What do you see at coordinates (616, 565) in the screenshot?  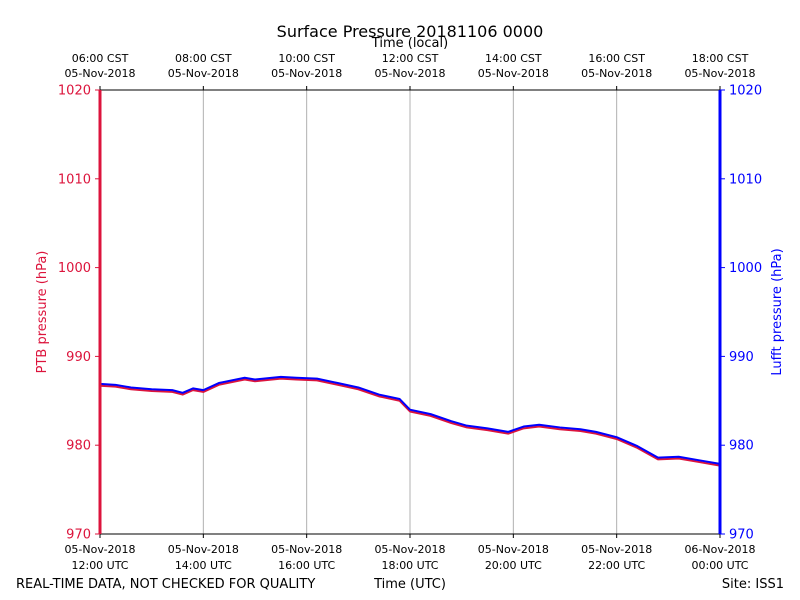 I see `bottom-tick-time-5: 22:00 UTC` at bounding box center [616, 565].